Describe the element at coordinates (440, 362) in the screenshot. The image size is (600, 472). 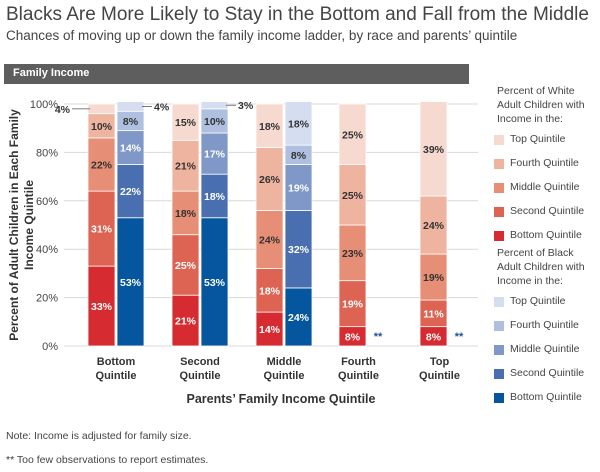
I see `x-tick-label: Top` at that location.